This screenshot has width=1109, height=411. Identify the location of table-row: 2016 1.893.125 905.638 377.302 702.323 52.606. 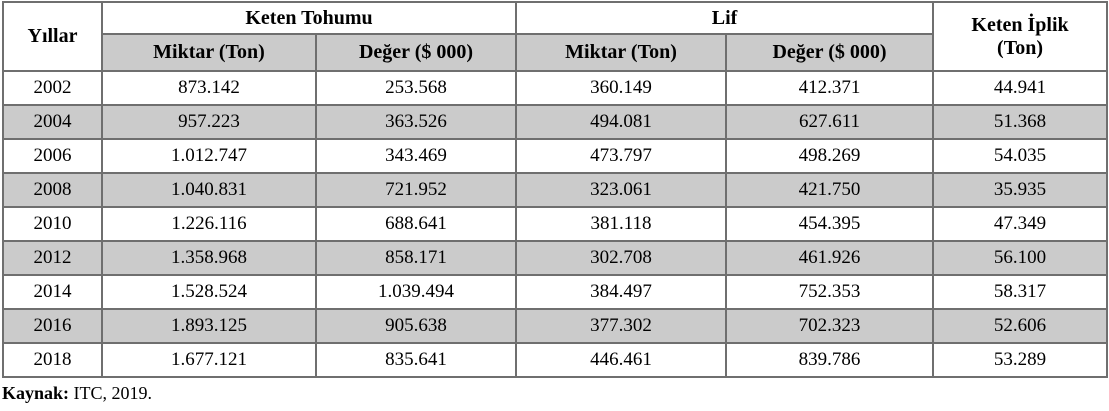
(555, 326).